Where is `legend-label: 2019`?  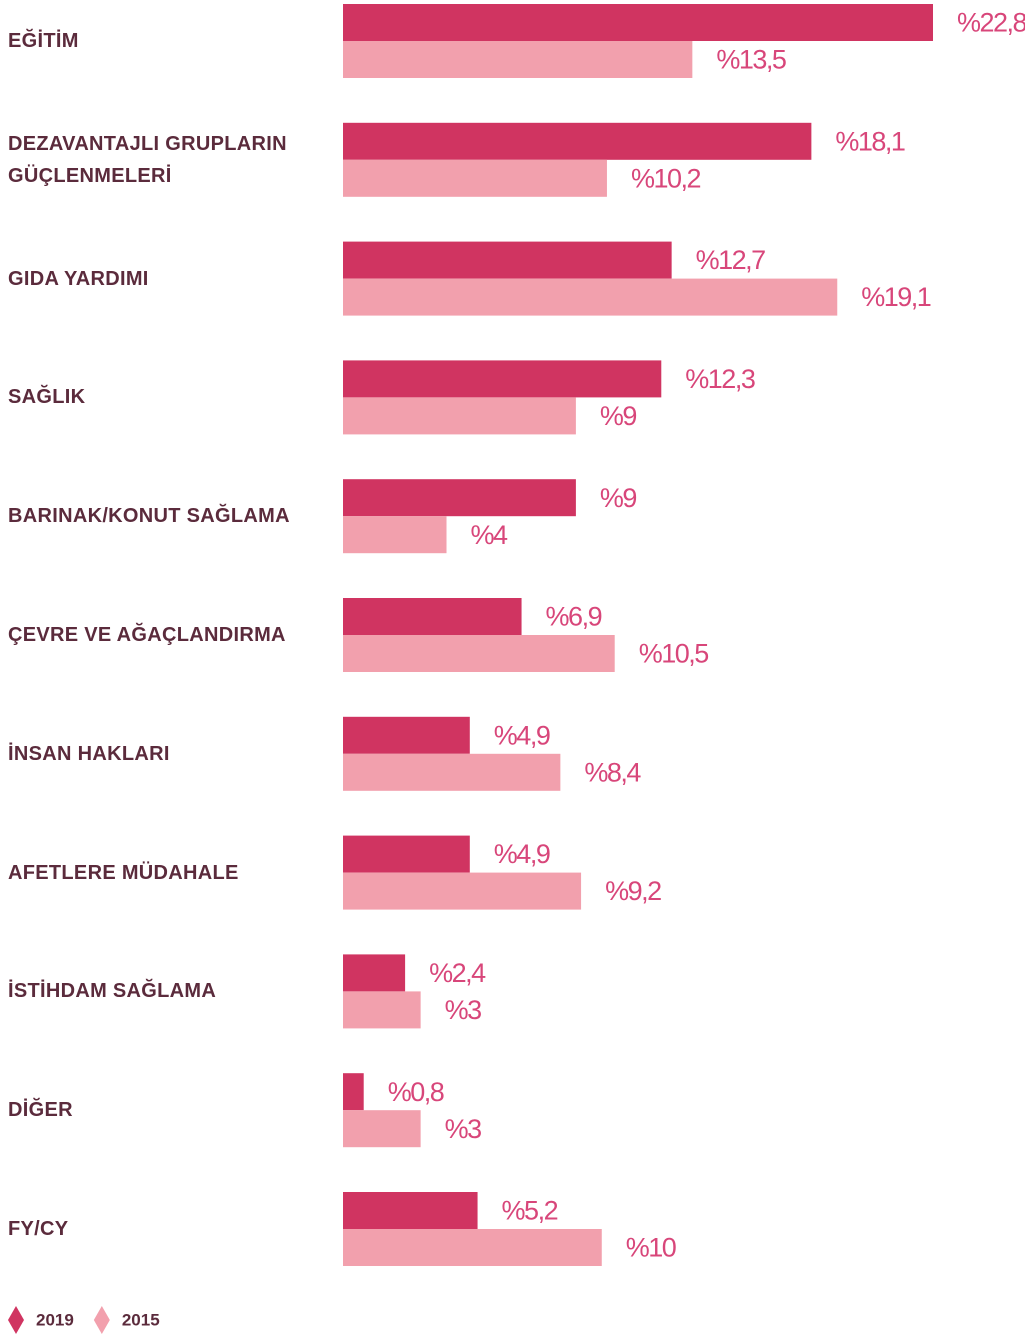
legend-label: 2019 is located at coordinates (55, 1319).